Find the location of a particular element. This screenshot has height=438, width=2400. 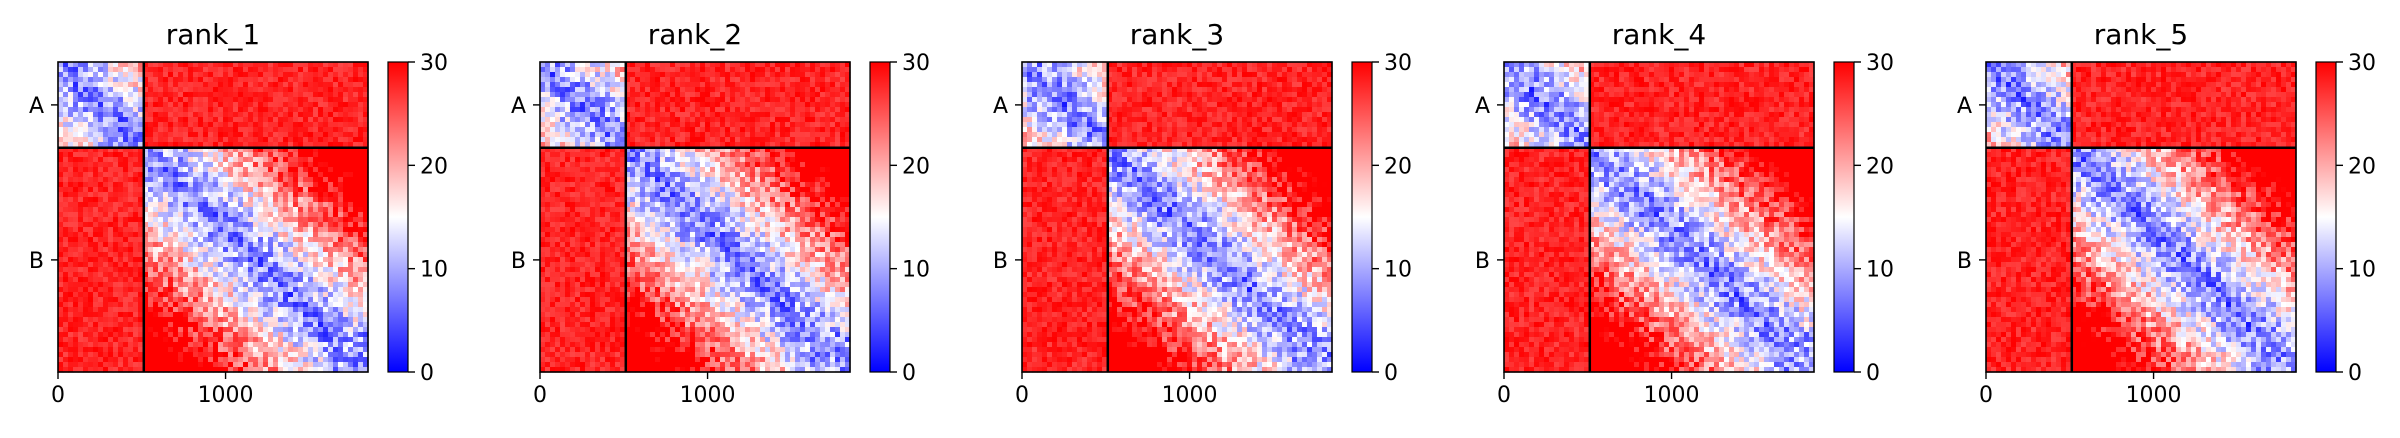

chain-label: B is located at coordinates (36, 261).